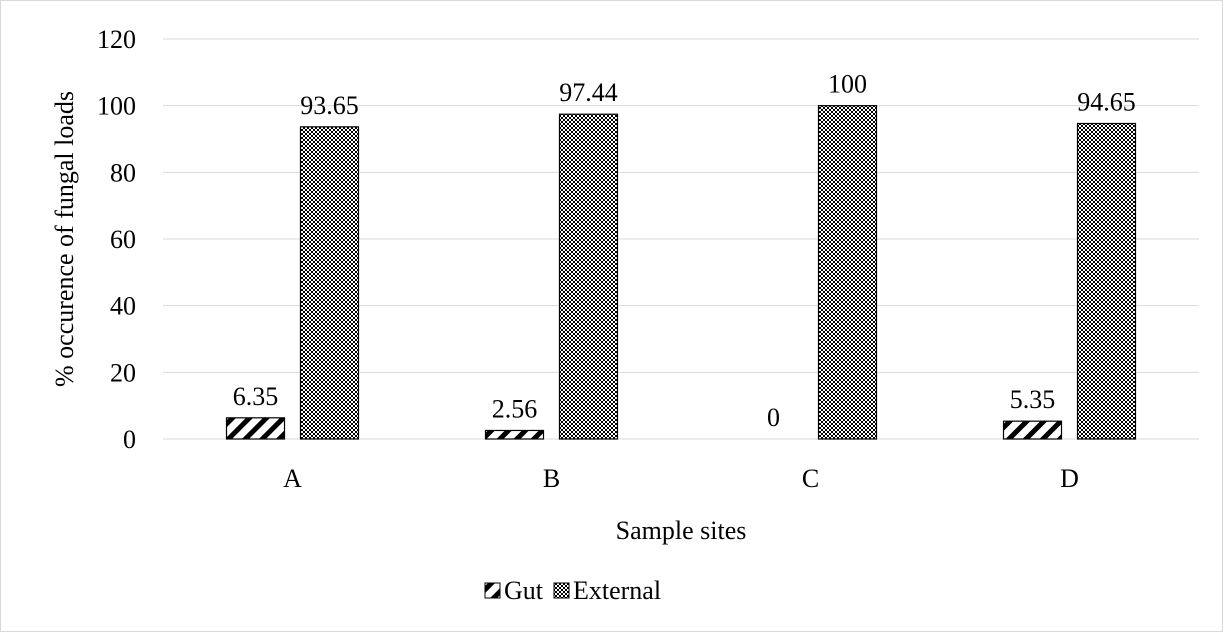  What do you see at coordinates (255, 428) in the screenshot?
I see `bar-gut-a` at bounding box center [255, 428].